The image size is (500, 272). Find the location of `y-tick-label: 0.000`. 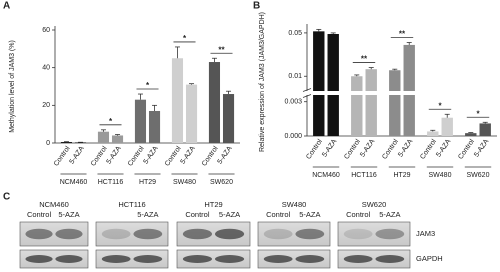

y-tick-label: 0.000 is located at coordinates (293, 136).